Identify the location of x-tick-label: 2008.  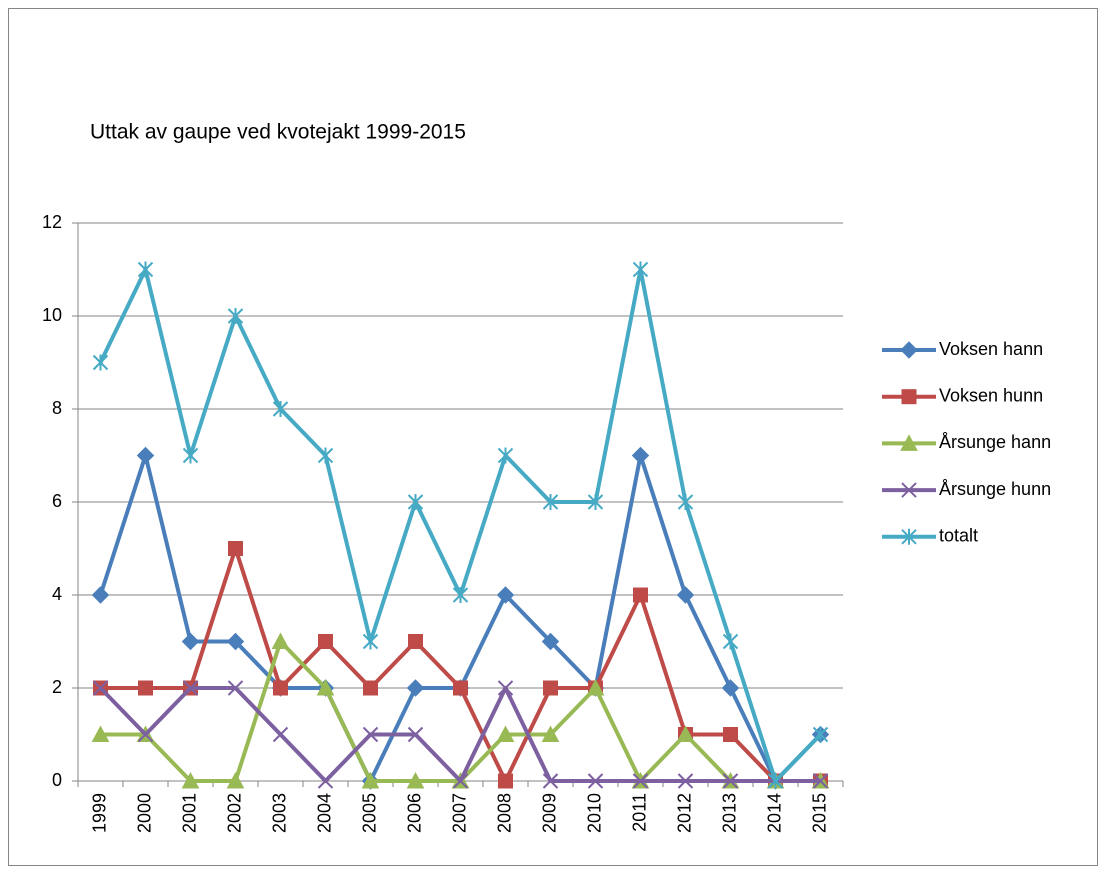
(504, 813).